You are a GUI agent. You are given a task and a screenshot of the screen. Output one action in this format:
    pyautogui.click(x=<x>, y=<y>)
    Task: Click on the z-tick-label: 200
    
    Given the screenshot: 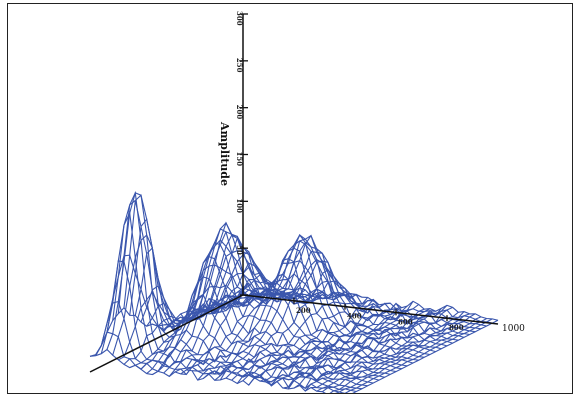 What is the action you would take?
    pyautogui.click(x=239, y=112)
    